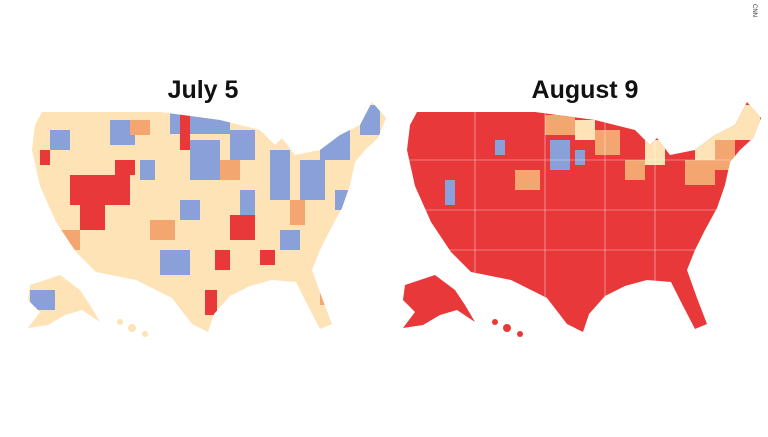  Describe the element at coordinates (754, 10) in the screenshot. I see `credit: CNN` at that location.